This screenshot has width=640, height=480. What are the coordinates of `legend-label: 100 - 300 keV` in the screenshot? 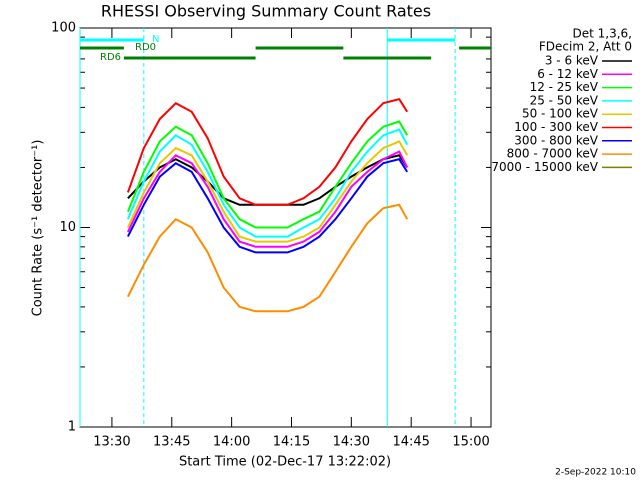 It's located at (556, 127).